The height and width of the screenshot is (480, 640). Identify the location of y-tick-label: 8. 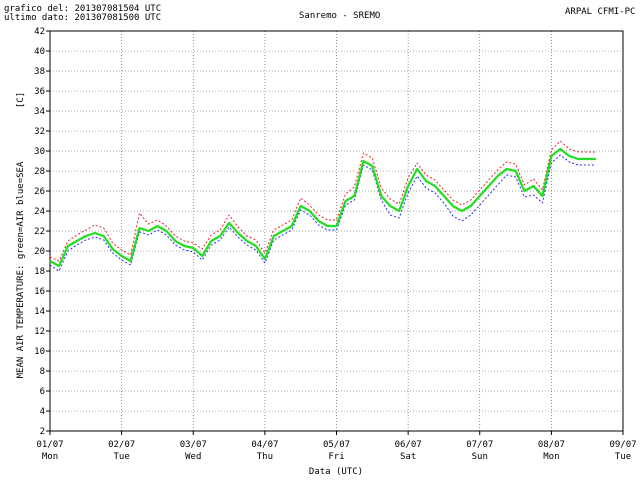
(42, 372).